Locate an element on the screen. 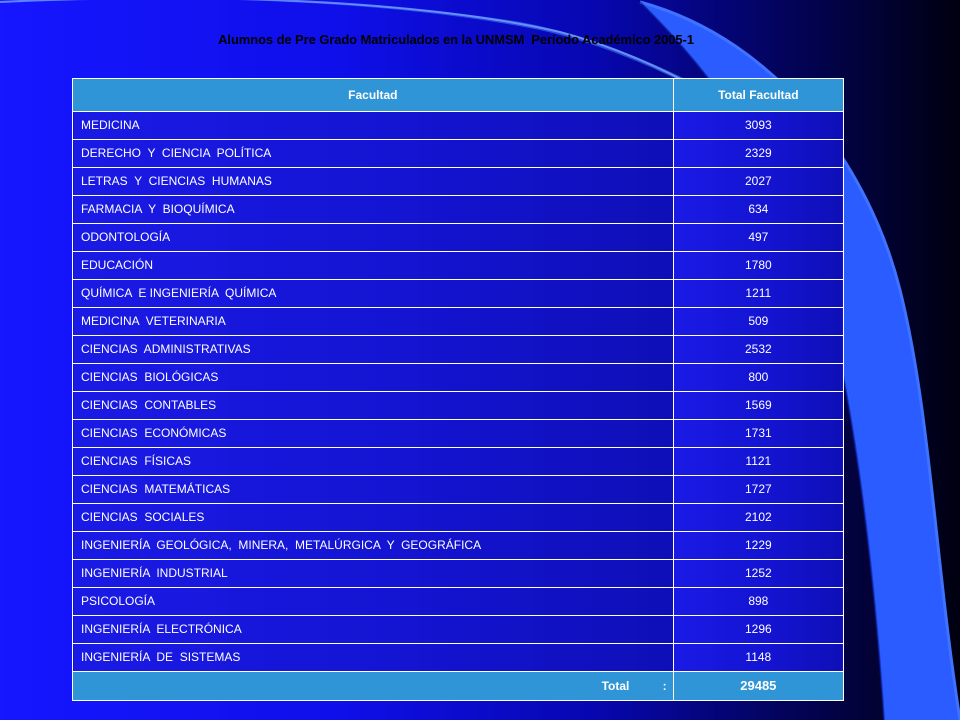 The image size is (960, 720). table-row: PSICOLOGÍA 898 is located at coordinates (458, 601).